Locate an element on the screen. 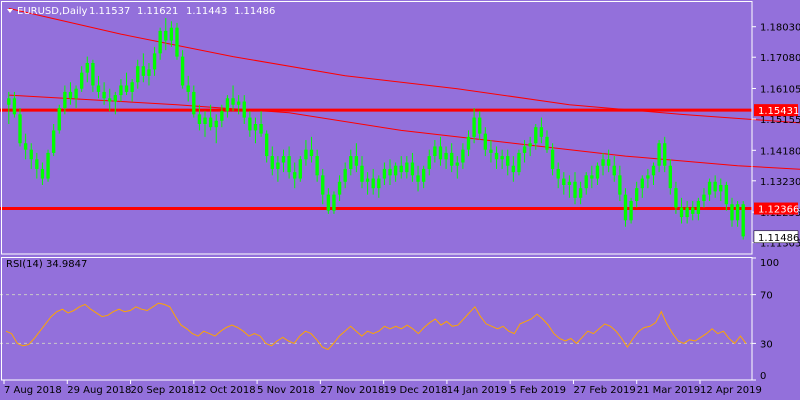  x-tick-label: 29 Aug 2018 is located at coordinates (99, 390).